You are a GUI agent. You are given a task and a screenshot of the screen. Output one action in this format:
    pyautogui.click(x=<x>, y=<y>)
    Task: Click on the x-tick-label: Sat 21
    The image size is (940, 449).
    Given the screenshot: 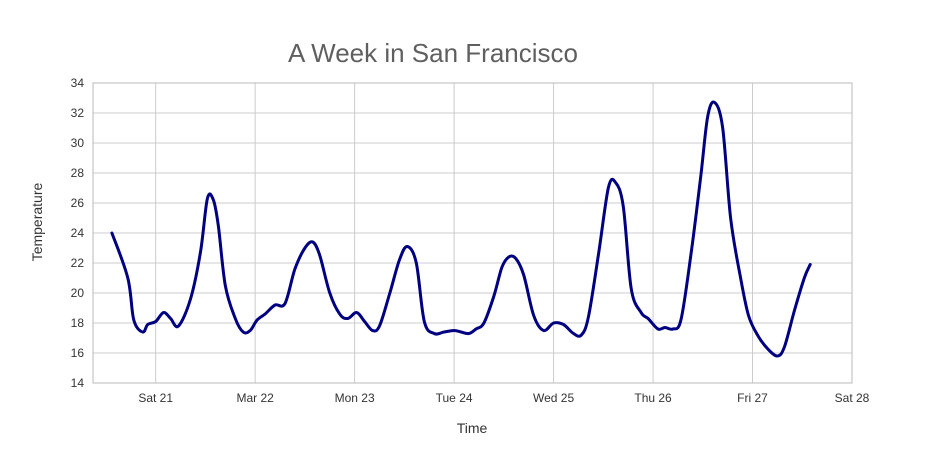 What is the action you would take?
    pyautogui.click(x=155, y=398)
    